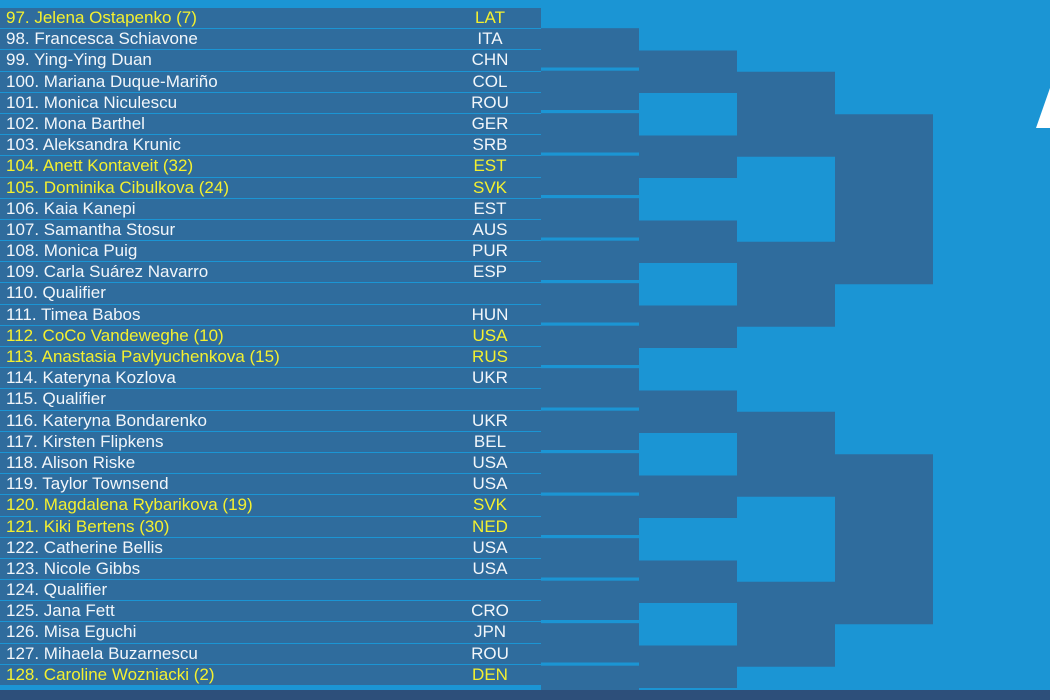  Describe the element at coordinates (270, 590) in the screenshot. I see `player-row: 124. Qualifier` at that location.